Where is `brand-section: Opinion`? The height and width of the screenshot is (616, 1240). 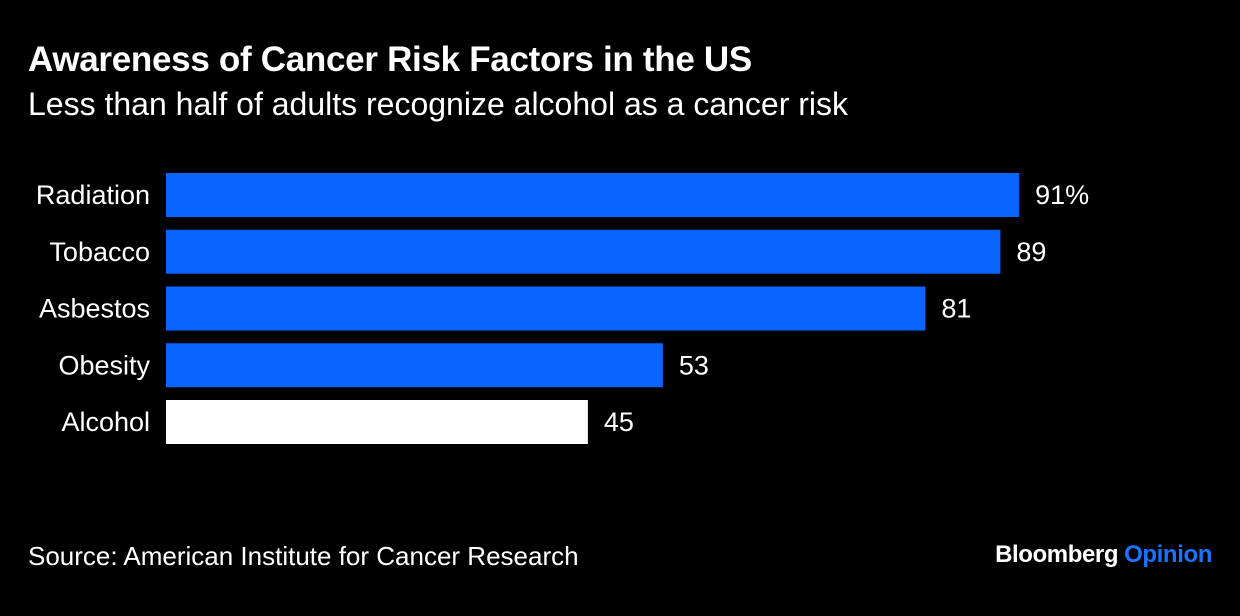
brand-section: Opinion is located at coordinates (1168, 554).